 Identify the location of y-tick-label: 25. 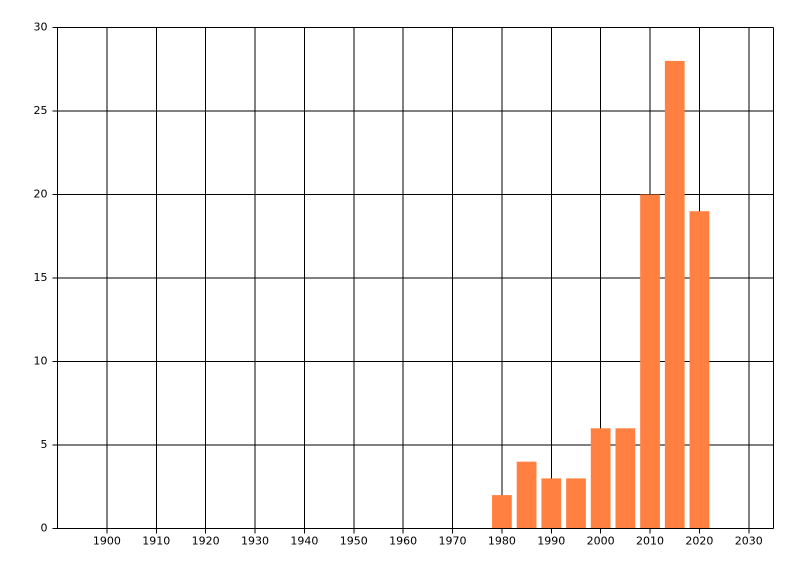
(41, 110).